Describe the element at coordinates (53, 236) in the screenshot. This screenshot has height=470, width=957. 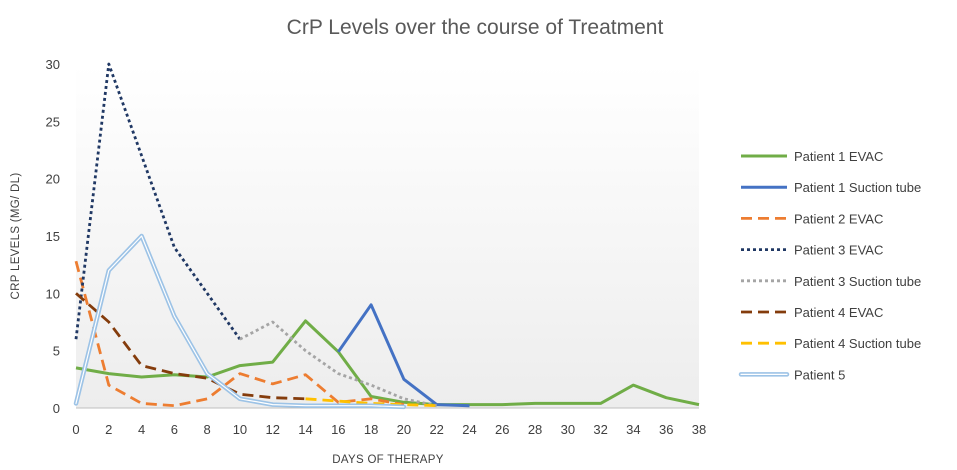
I see `y-tick-label: 15` at that location.